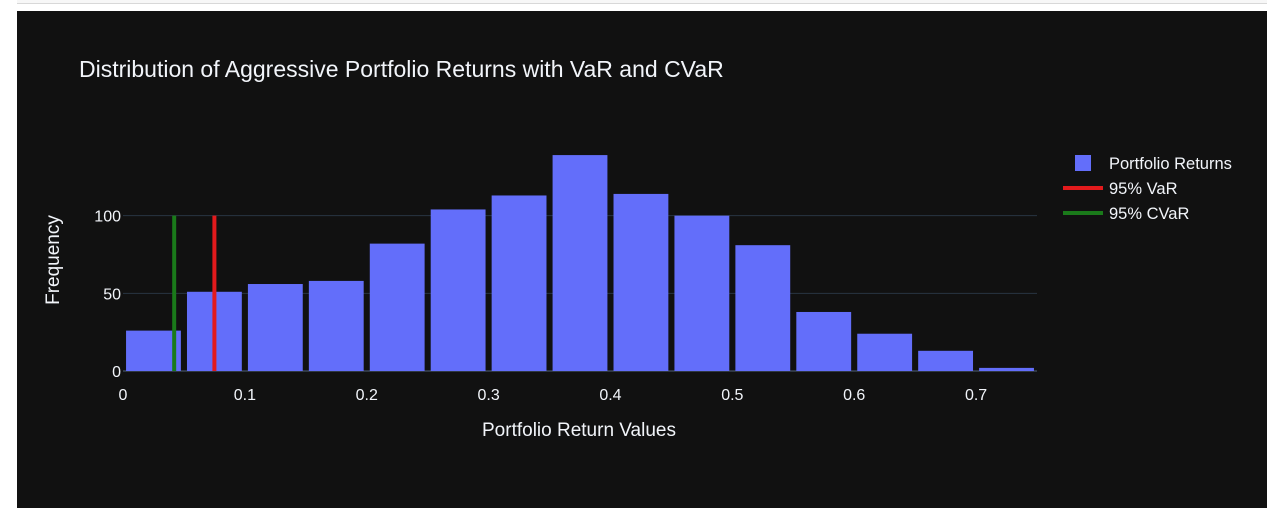  Describe the element at coordinates (367, 395) in the screenshot. I see `x-tick-label: 0.2` at that location.